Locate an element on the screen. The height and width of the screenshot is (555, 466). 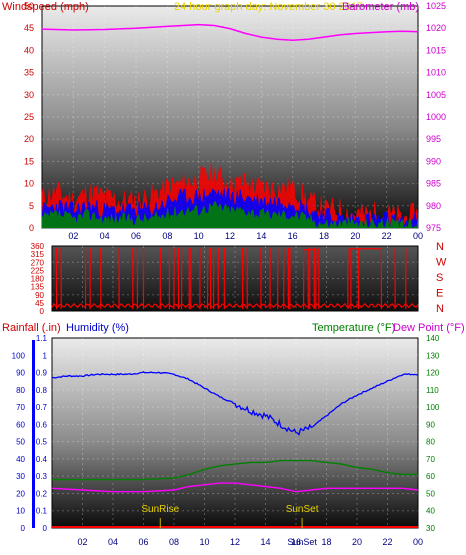
panel3-x-tick: 04 is located at coordinates (113, 542).